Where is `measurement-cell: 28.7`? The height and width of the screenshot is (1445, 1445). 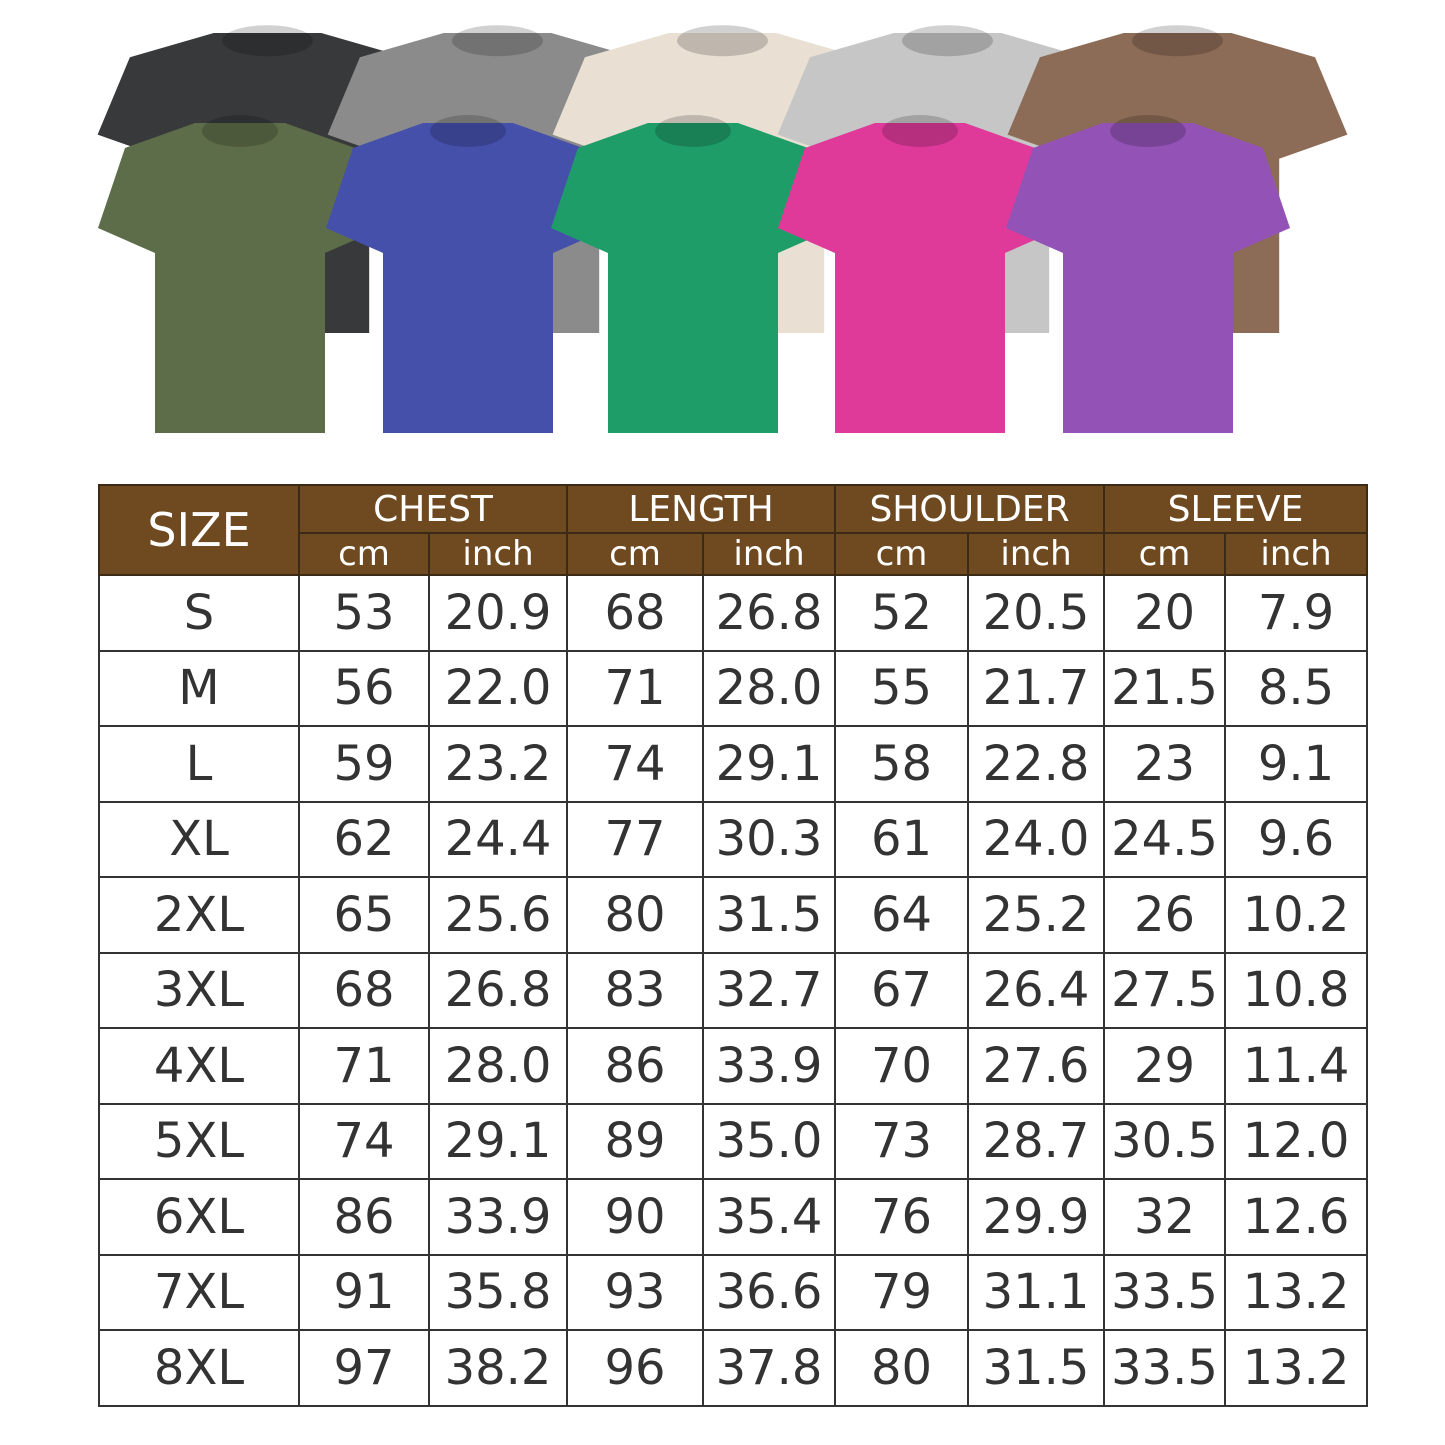 measurement-cell: 28.7 is located at coordinates (1036, 1141).